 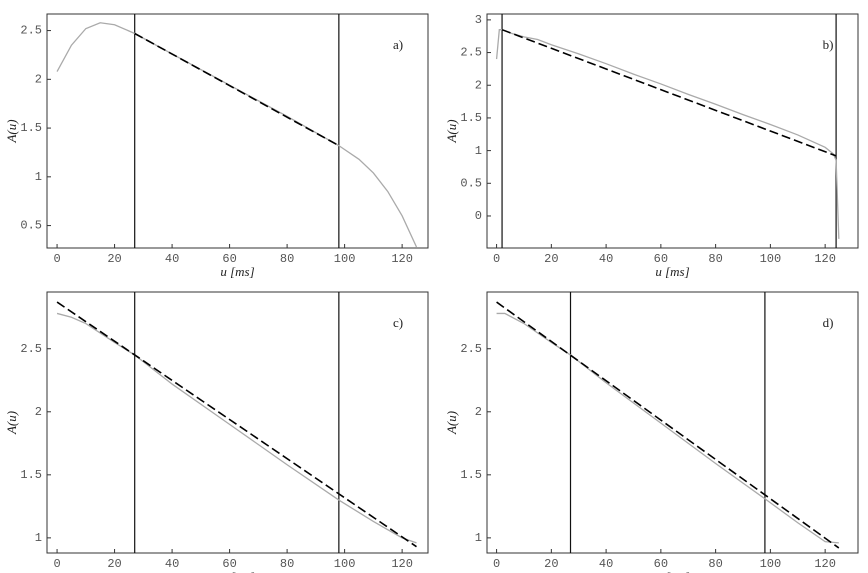 What do you see at coordinates (398, 44) in the screenshot?
I see `panel-label: a)` at bounding box center [398, 44].